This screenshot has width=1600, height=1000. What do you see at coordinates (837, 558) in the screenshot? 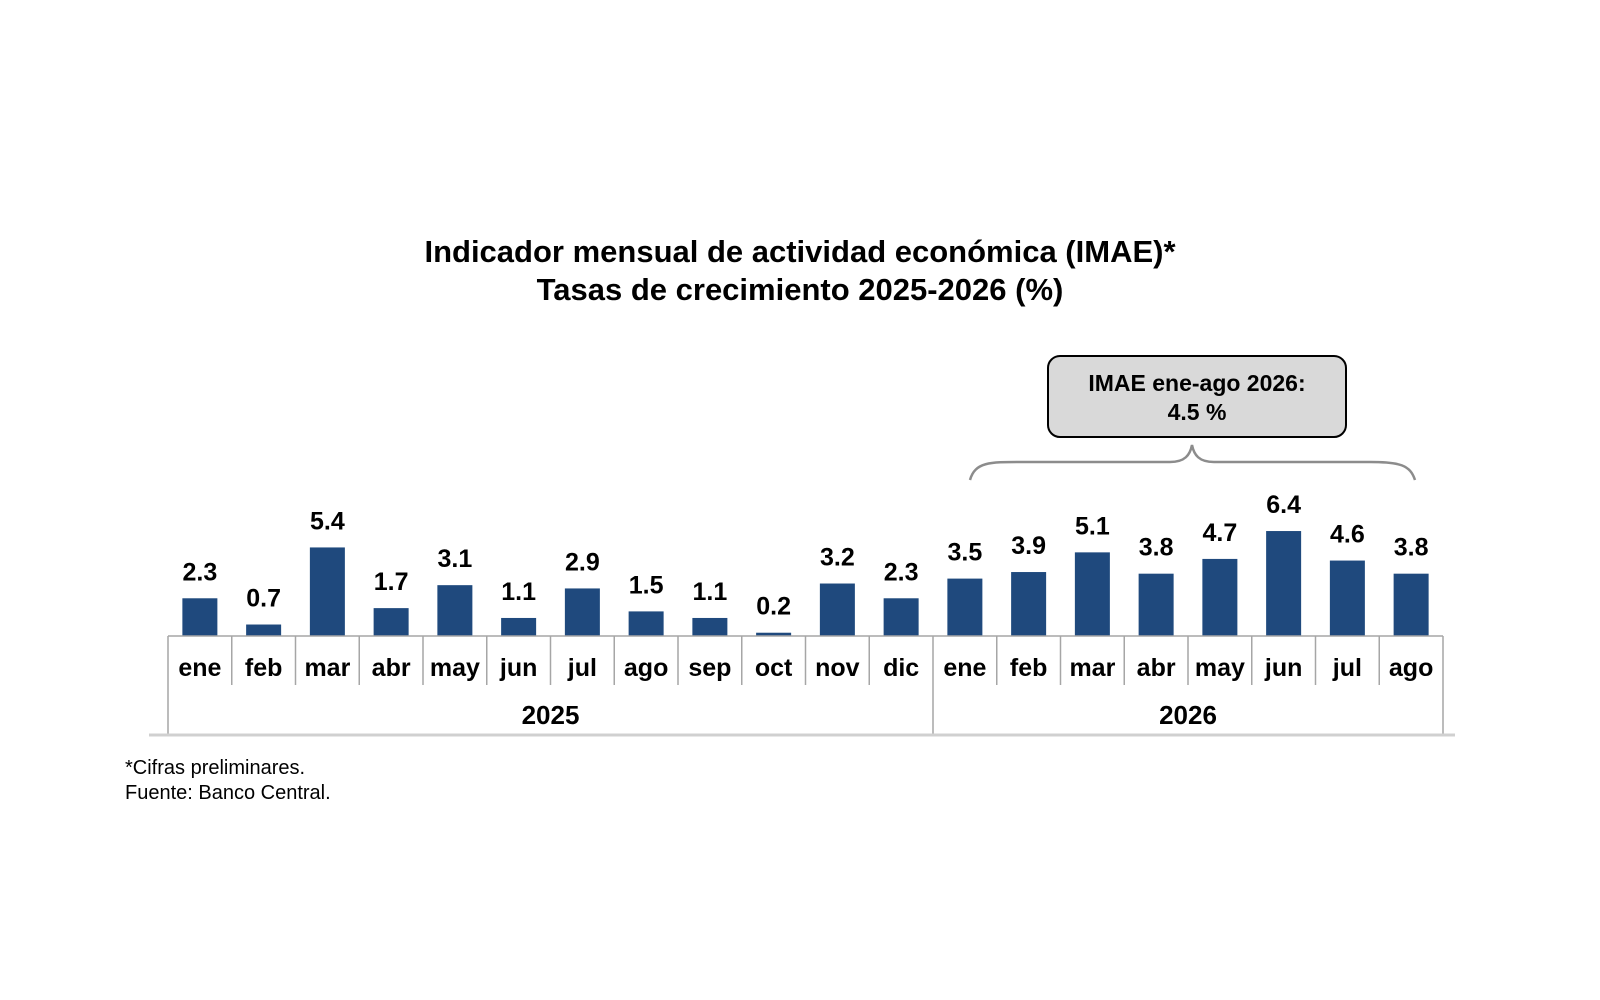
I see `value-label: 3.2` at bounding box center [837, 558].